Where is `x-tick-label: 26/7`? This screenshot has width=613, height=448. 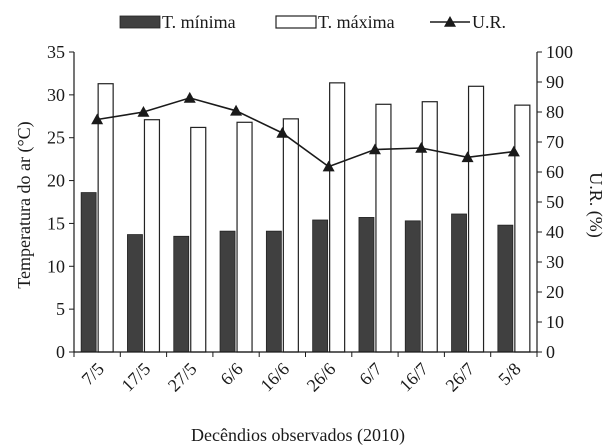 x-tick-label: 26/7 is located at coordinates (460, 377).